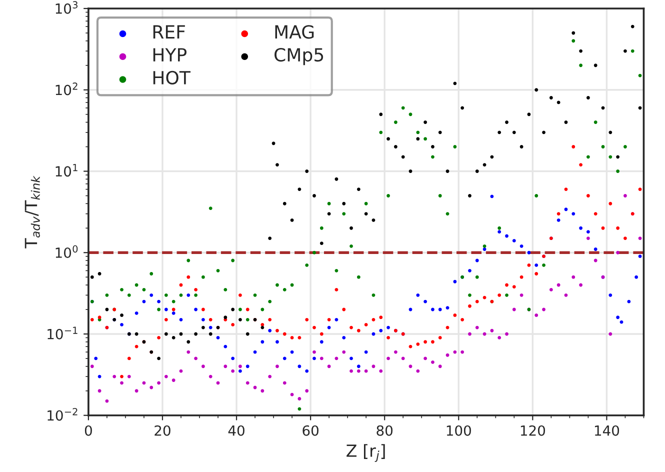 The width and height of the screenshot is (665, 472). Describe the element at coordinates (67, 7) in the screenshot. I see `y-tick-label: 10$^{3}$` at that location.